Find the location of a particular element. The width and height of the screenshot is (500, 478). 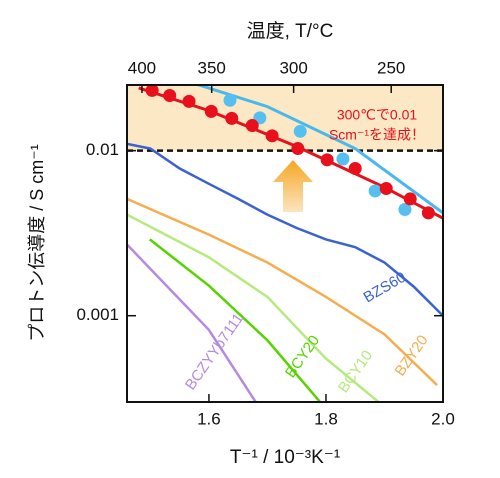

arrow is located at coordinates (293, 186).